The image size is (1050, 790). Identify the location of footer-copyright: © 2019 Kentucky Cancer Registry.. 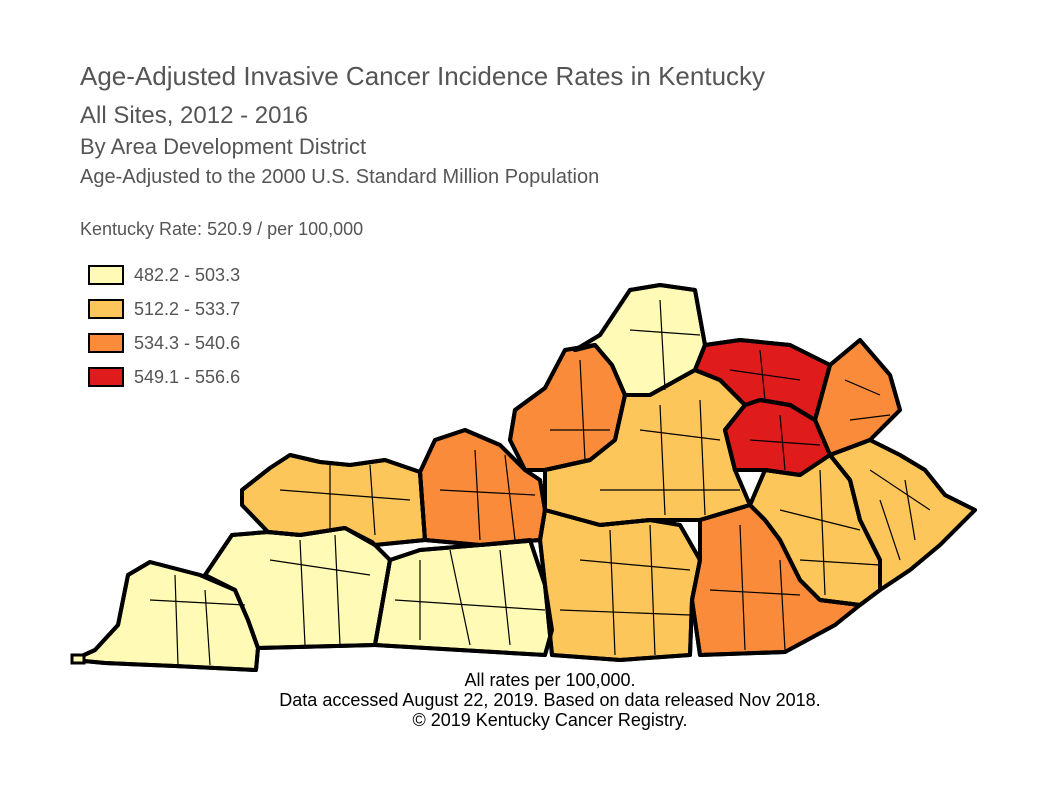
(550, 720).